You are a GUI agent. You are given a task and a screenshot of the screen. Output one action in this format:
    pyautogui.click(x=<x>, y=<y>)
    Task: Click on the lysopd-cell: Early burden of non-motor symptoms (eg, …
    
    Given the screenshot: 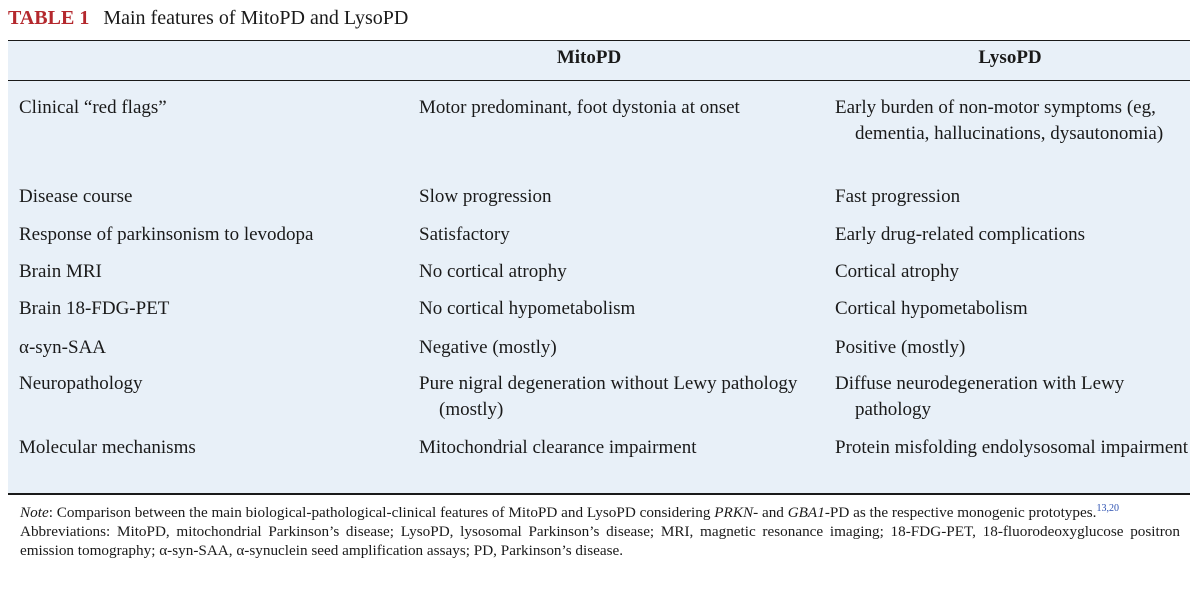 What is the action you would take?
    pyautogui.click(x=999, y=120)
    